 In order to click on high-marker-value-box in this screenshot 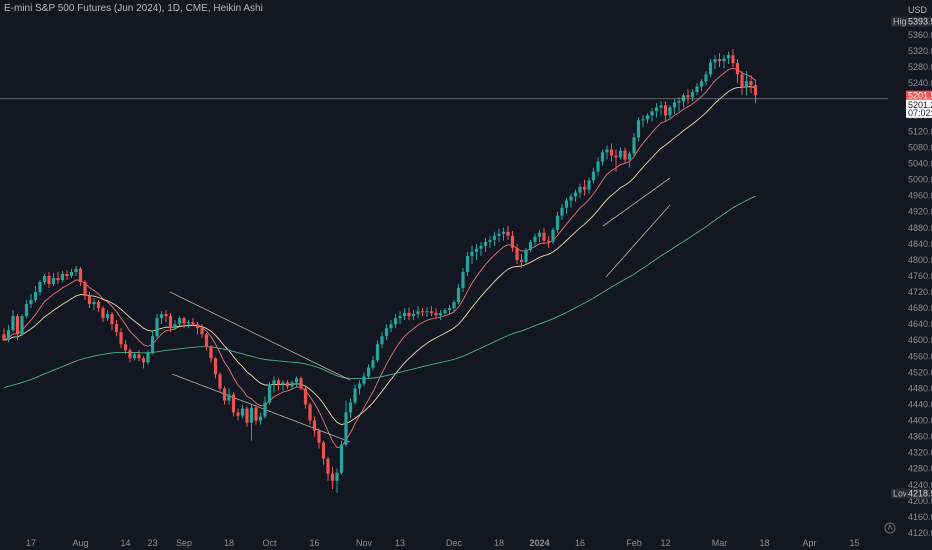, I will do `click(919, 21)`.